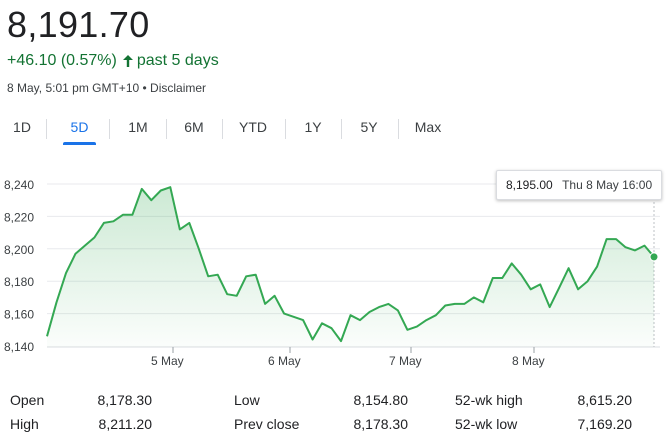 This screenshot has width=672, height=445. Describe the element at coordinates (125, 400) in the screenshot. I see `stat-value-open: 8,178.30` at that location.